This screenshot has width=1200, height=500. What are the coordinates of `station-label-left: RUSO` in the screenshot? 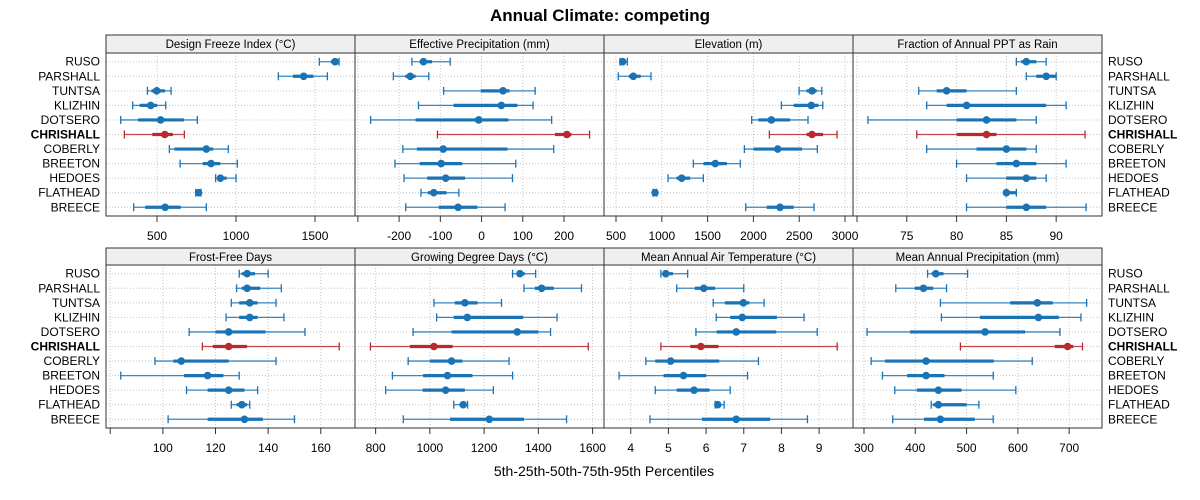 It's located at (82, 62).